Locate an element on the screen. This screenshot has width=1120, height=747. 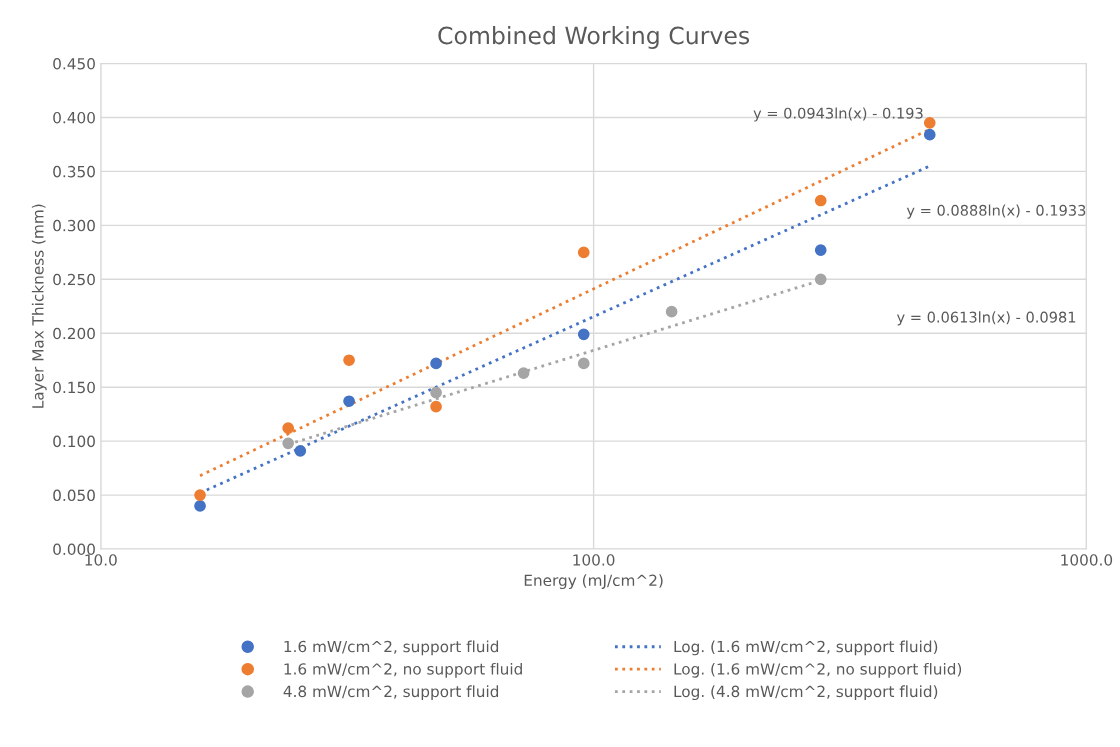
x-tick-label: 10.0 is located at coordinates (101, 560).